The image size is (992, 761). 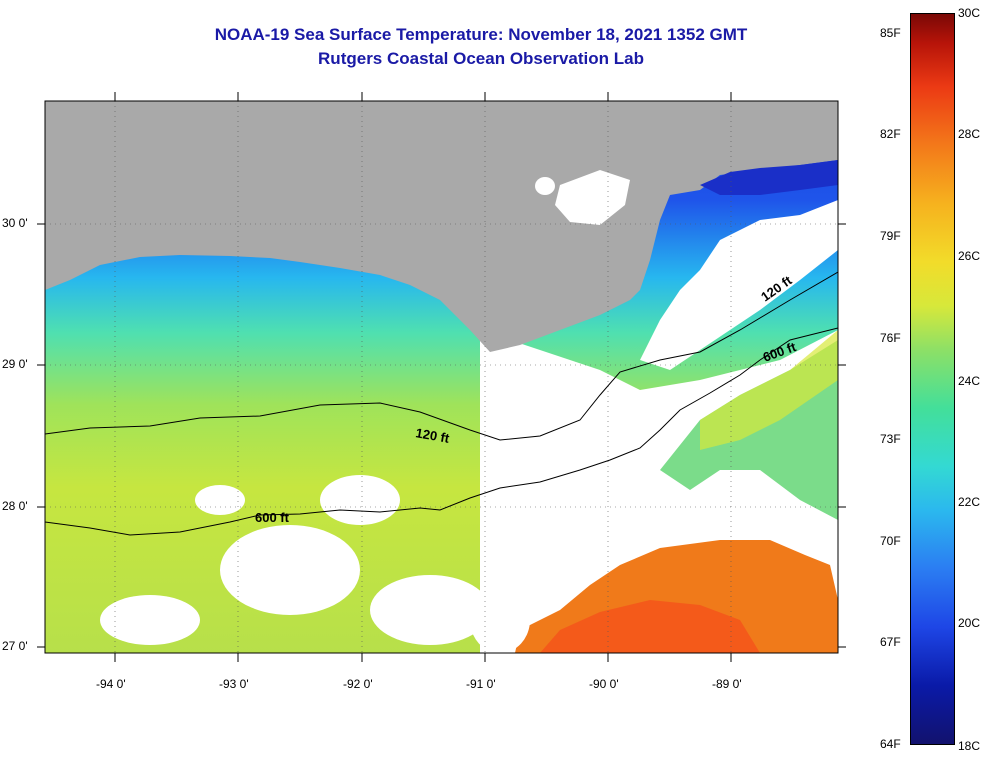 What do you see at coordinates (969, 381) in the screenshot?
I see `colorbar-celsius-label: 24C` at bounding box center [969, 381].